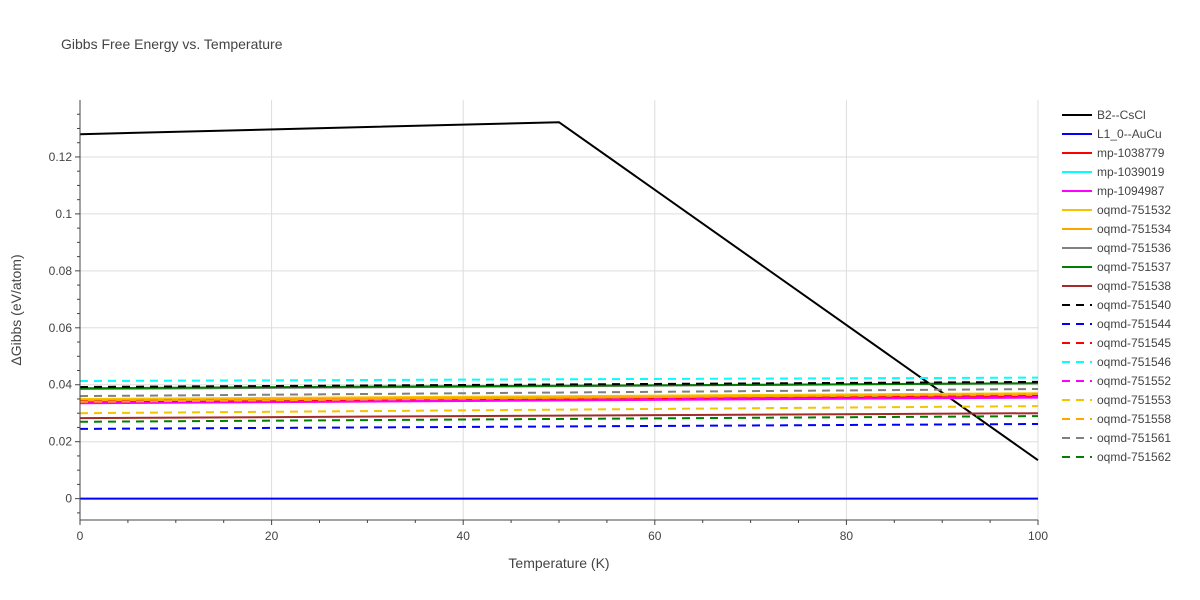  What do you see at coordinates (1134, 305) in the screenshot?
I see `legend-label: oqmd-751540` at bounding box center [1134, 305].